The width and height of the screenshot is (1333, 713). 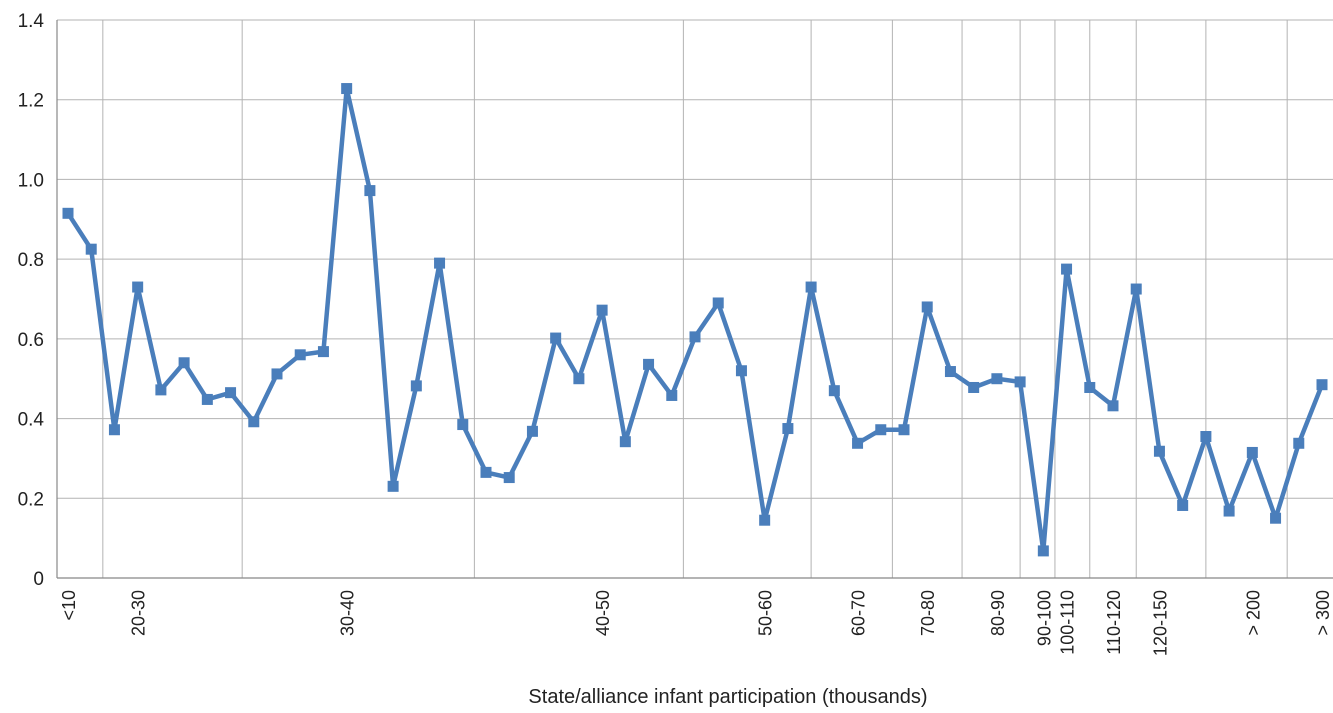 I want to click on y-tick-label: 0.4, so click(x=31, y=420).